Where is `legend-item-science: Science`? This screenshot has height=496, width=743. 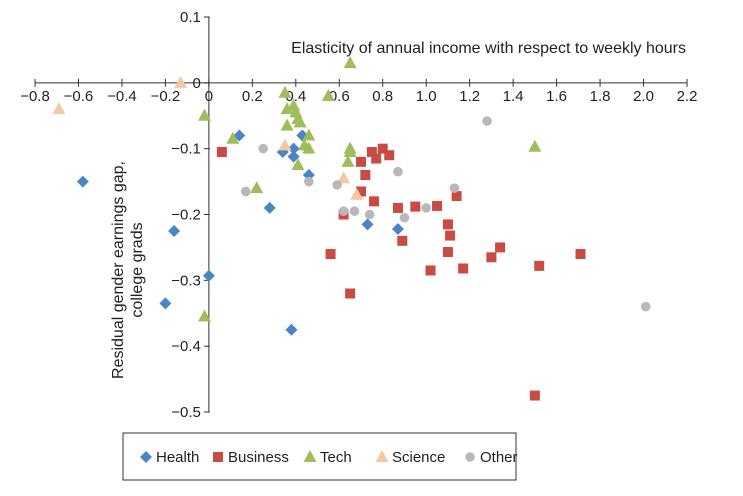 legend-item-science: Science is located at coordinates (410, 457).